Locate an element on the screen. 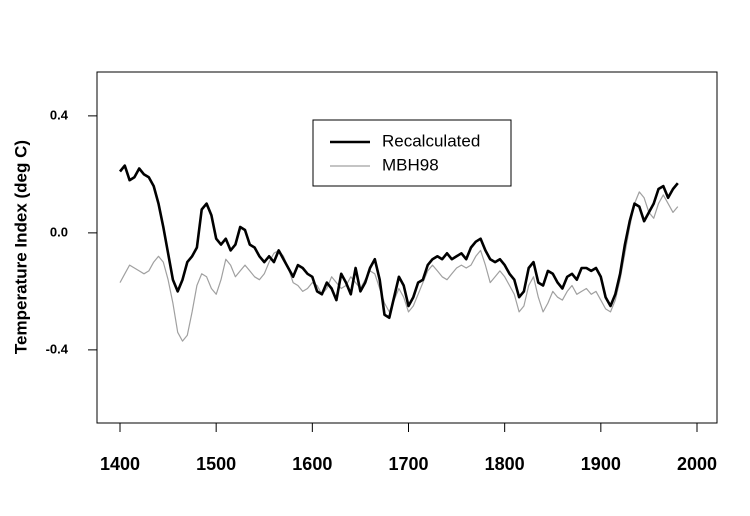  legend-box is located at coordinates (412, 153).